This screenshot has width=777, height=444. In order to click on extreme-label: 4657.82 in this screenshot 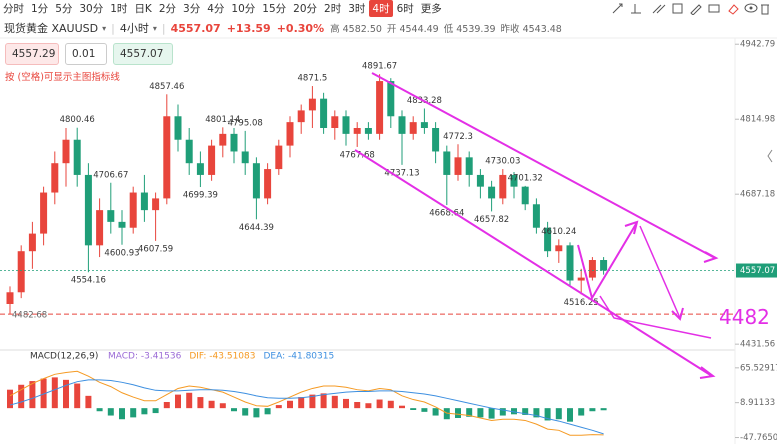, I will do `click(491, 220)`.